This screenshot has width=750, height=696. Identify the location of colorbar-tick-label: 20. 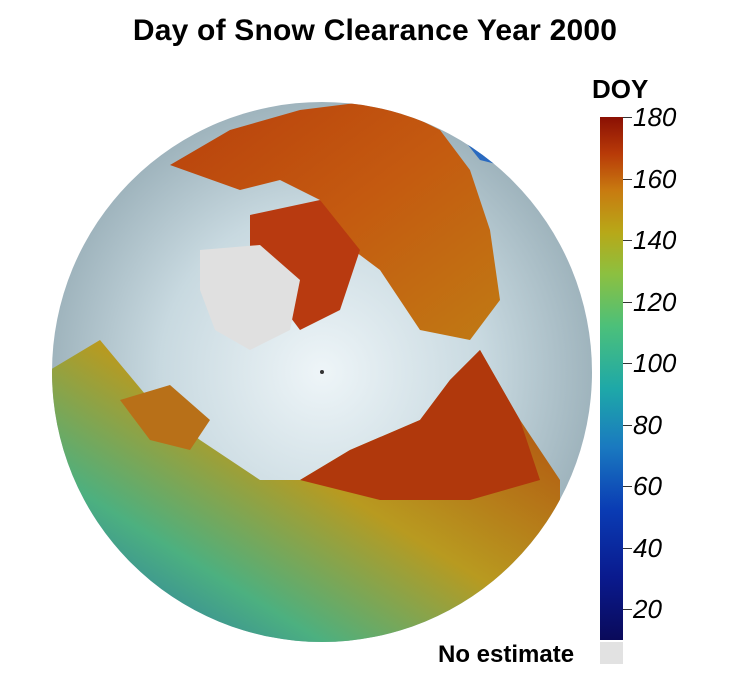
(647, 609).